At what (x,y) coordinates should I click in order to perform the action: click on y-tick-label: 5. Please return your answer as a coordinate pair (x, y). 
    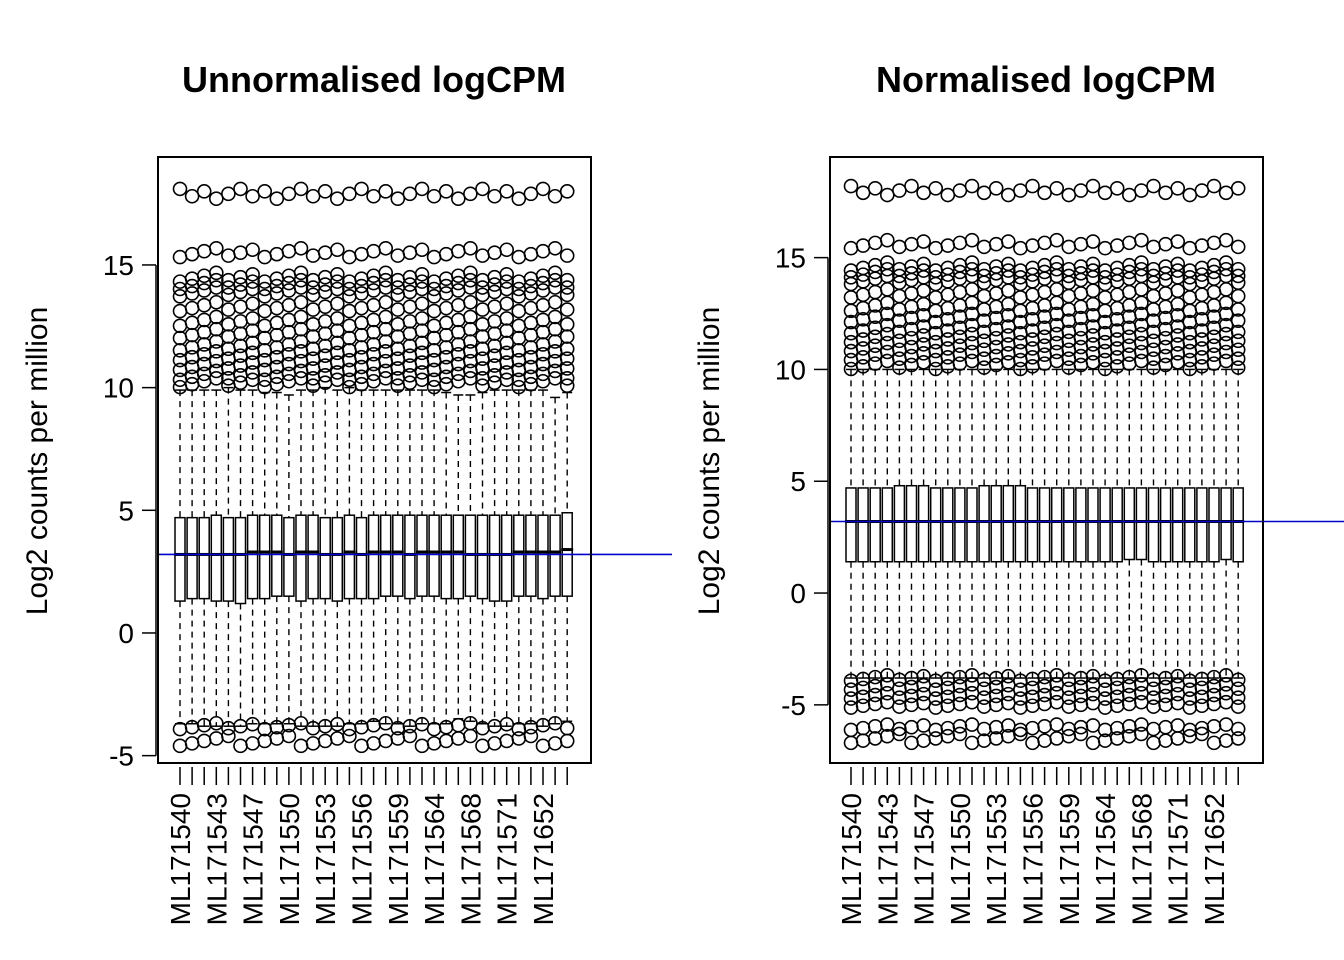
    Looking at the image, I should click on (798, 481).